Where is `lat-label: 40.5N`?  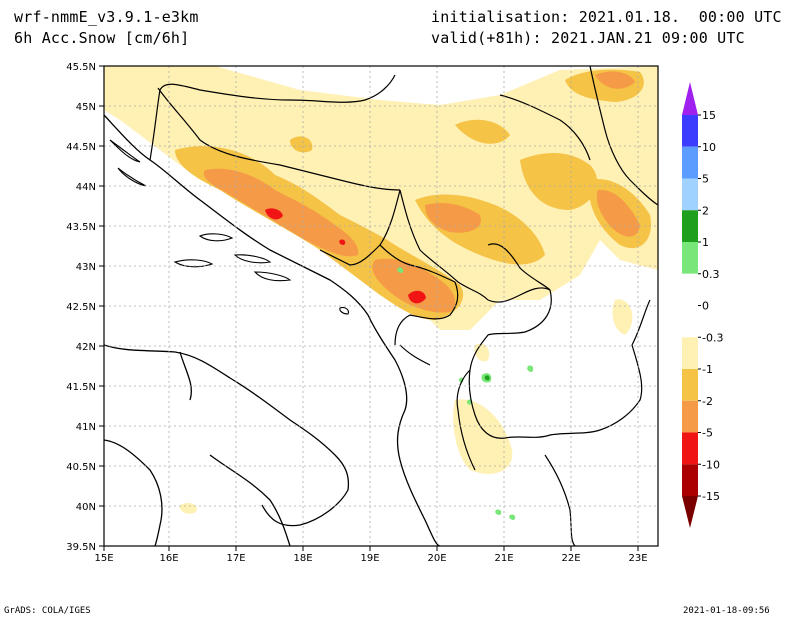 lat-label: 40.5N is located at coordinates (81, 467).